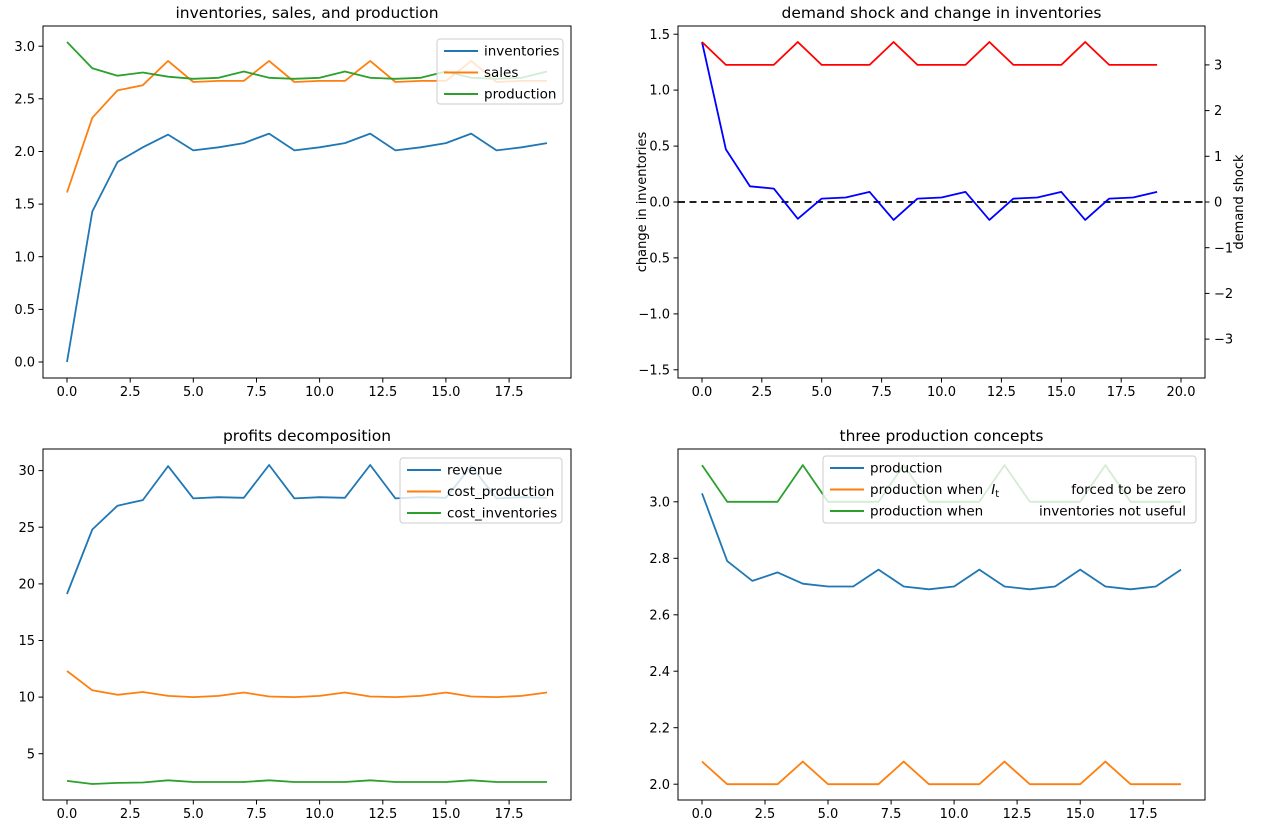 This screenshot has height=834, width=1264. I want to click on y-tick-label: −0.5, so click(654, 259).